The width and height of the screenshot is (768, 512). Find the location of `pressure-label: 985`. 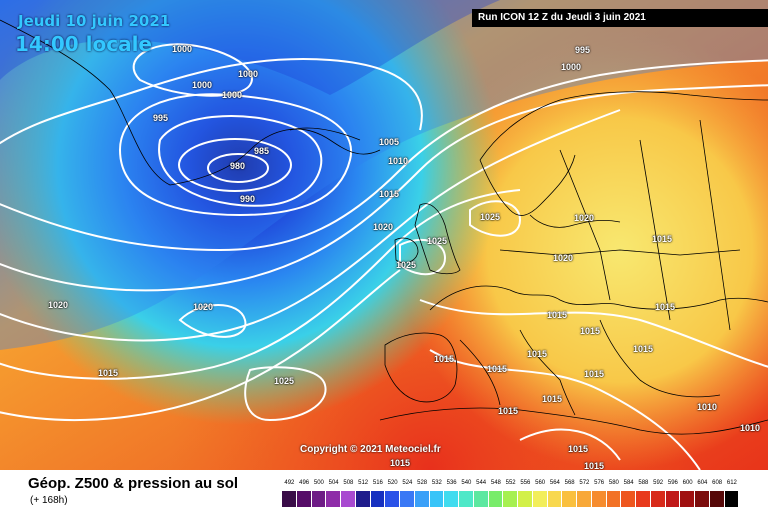

pressure-label: 985 is located at coordinates (262, 151).